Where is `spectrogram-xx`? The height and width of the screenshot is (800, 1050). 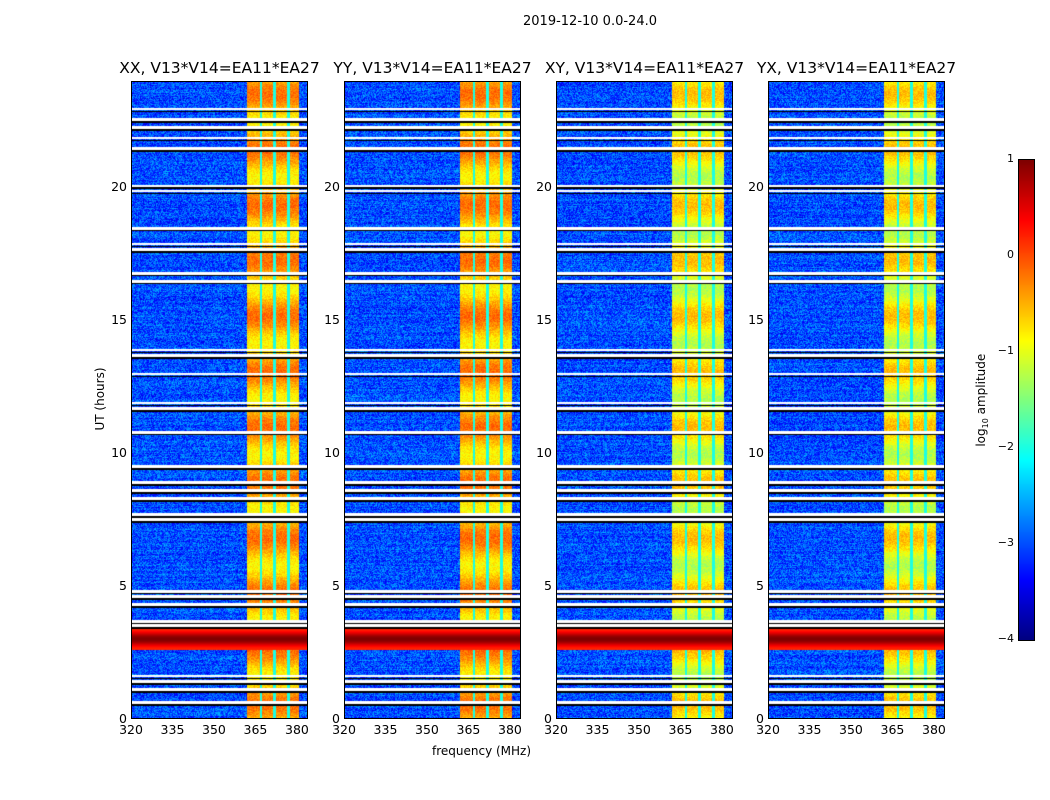 spectrogram-xx is located at coordinates (219, 400).